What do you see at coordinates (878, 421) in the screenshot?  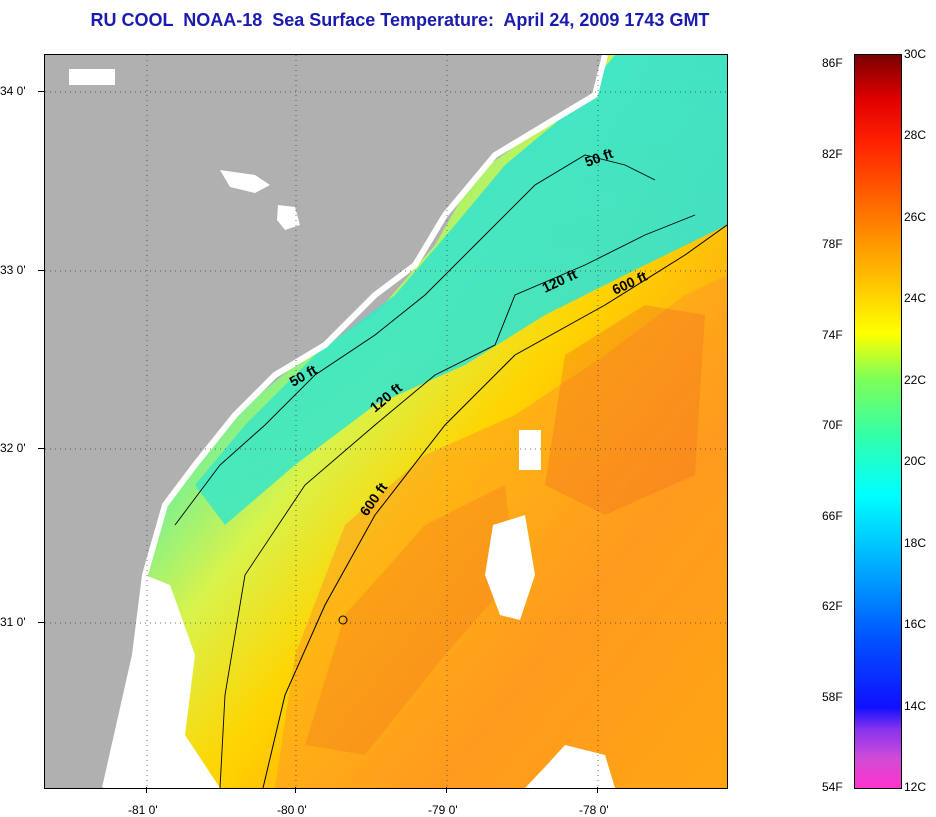 I see `temperature-colorbar` at bounding box center [878, 421].